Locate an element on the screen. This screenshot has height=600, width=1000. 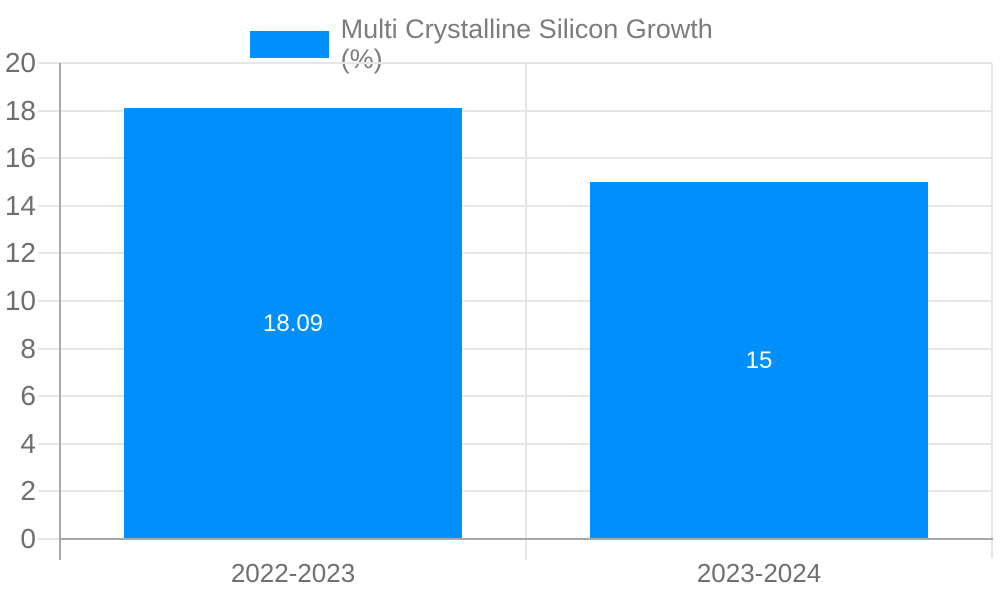
y-axis-tick-label: 16 is located at coordinates (20, 158).